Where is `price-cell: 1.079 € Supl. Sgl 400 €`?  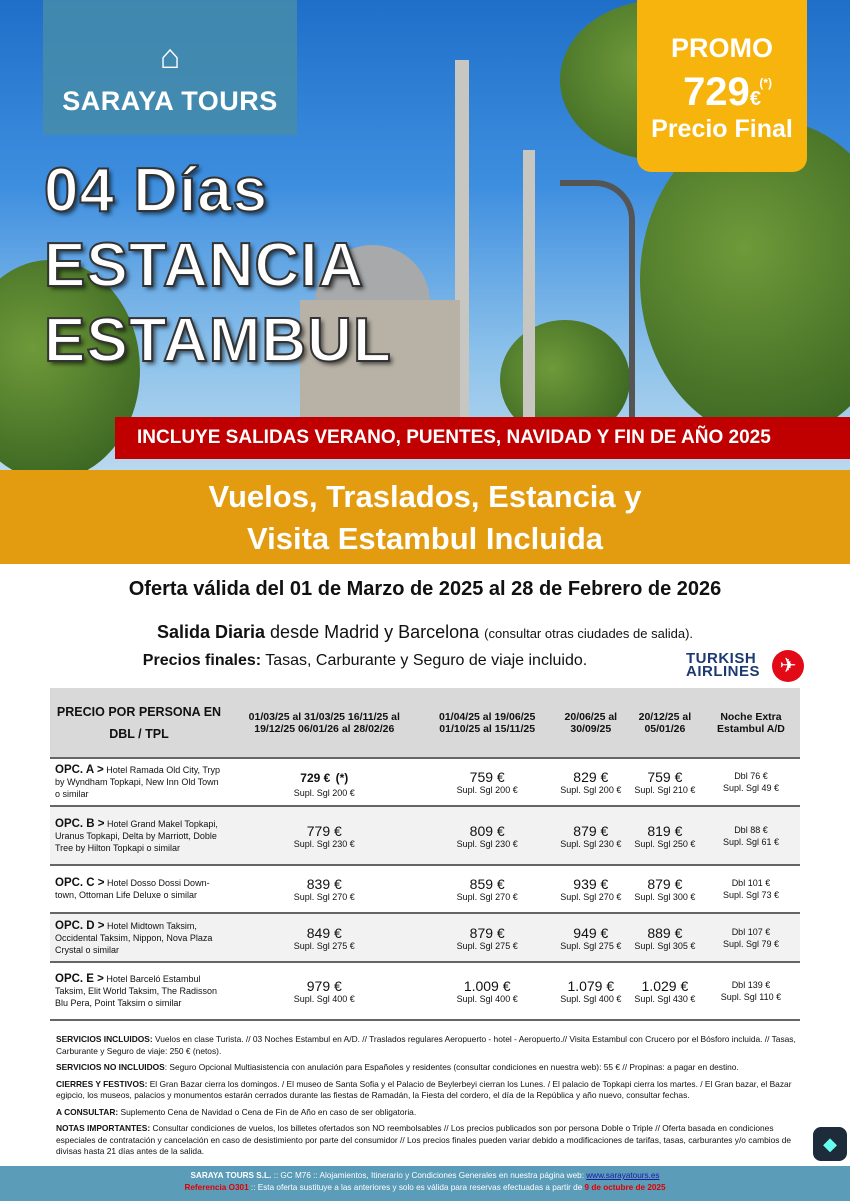
price-cell: 1.079 € Supl. Sgl 400 € is located at coordinates (590, 991).